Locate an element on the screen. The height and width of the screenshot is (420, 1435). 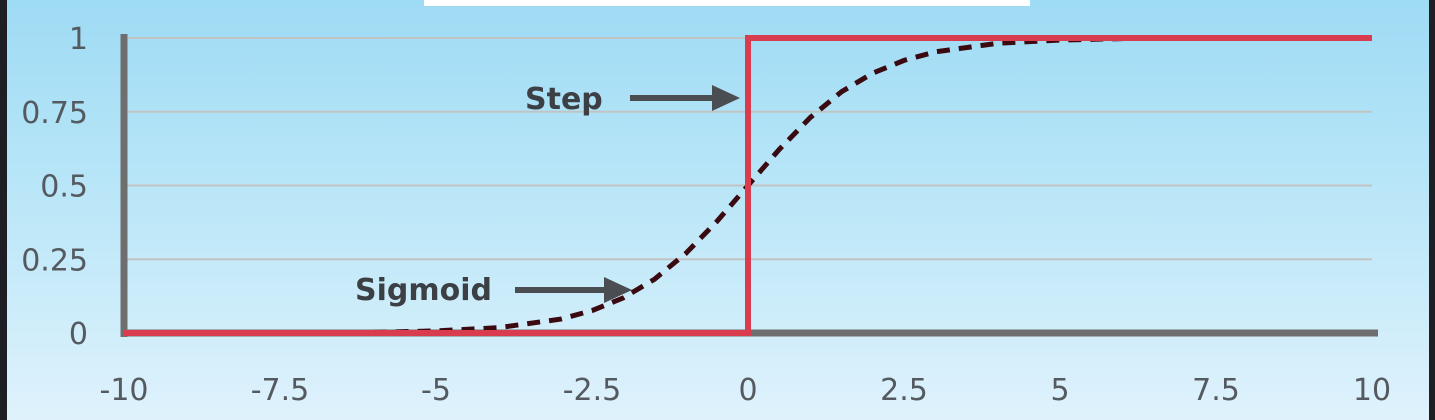
x-tick-label: 7.5 is located at coordinates (1216, 390).